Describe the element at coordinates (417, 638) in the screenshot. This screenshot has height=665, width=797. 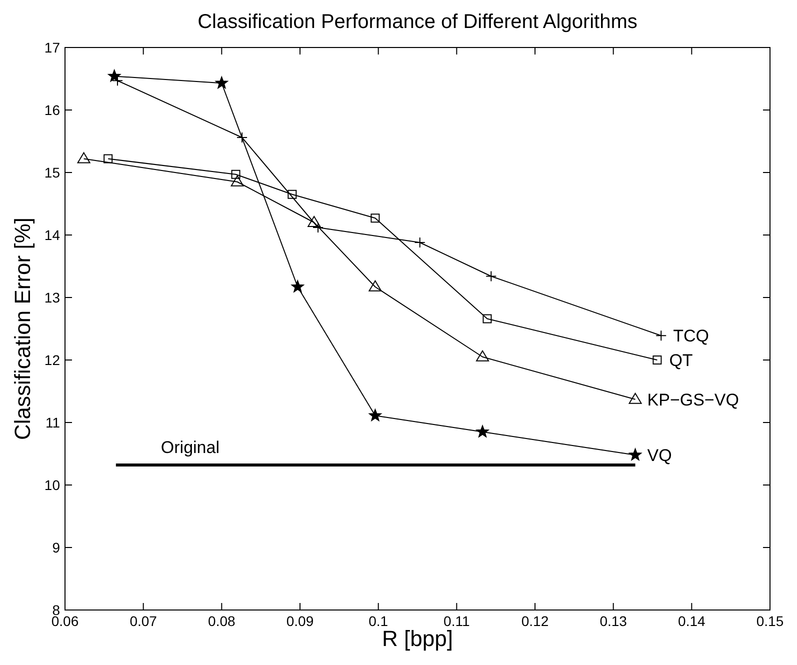
I see `x-axis-title: R [bpp]` at that location.